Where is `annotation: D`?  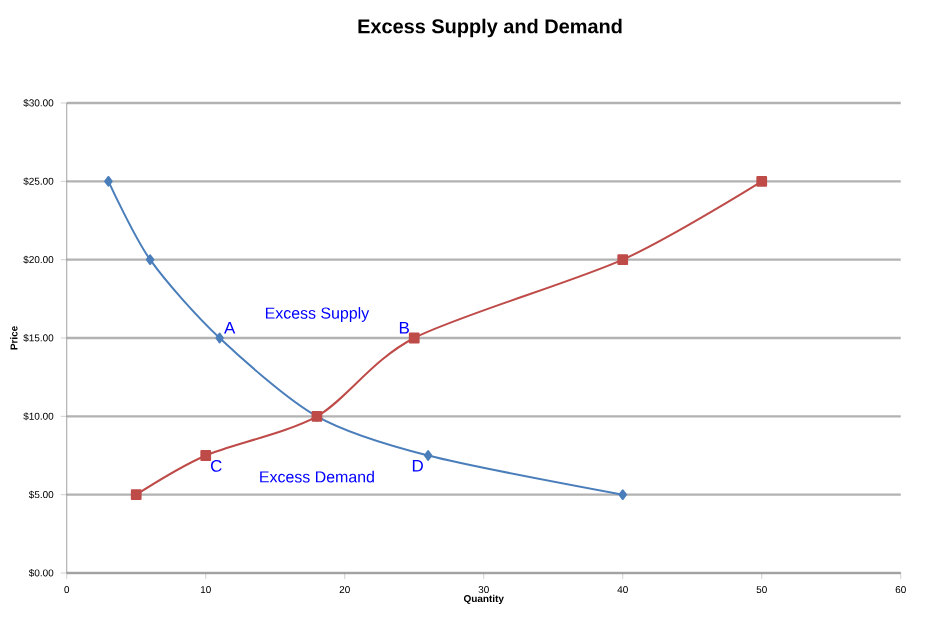 annotation: D is located at coordinates (417, 465).